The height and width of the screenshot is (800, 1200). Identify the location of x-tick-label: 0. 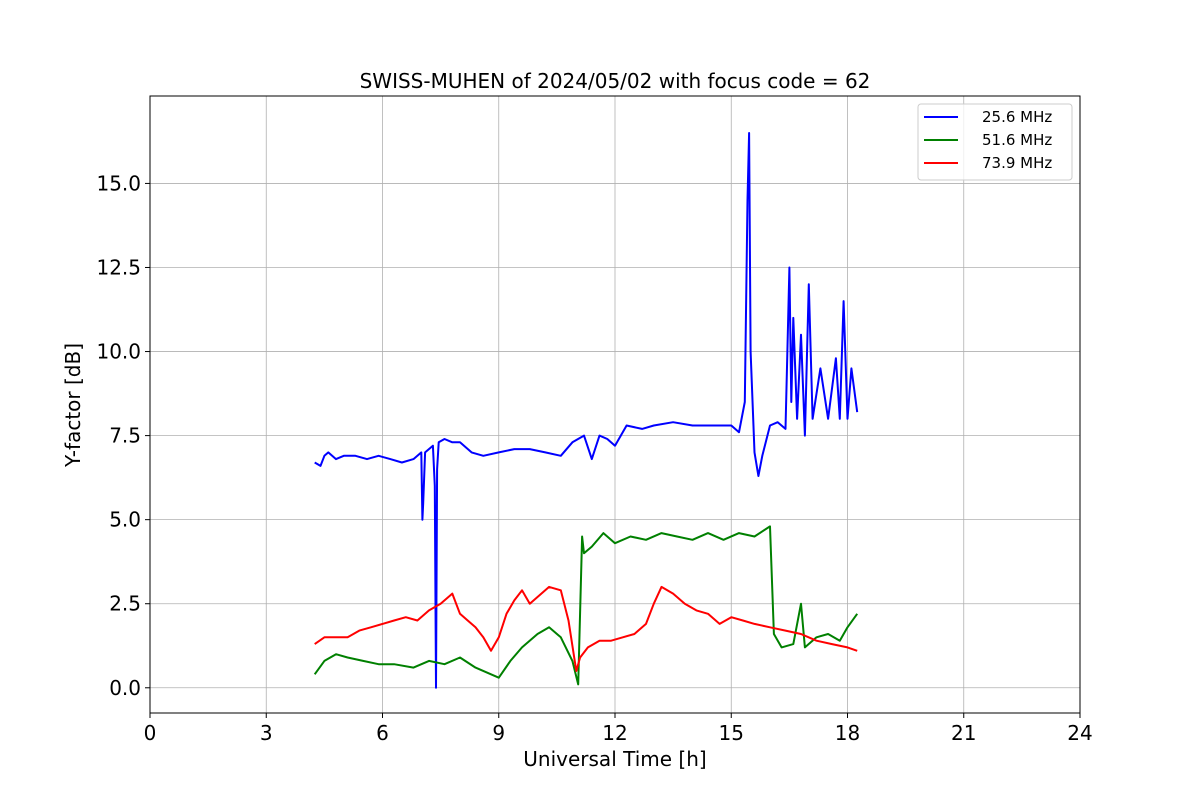
(150, 733).